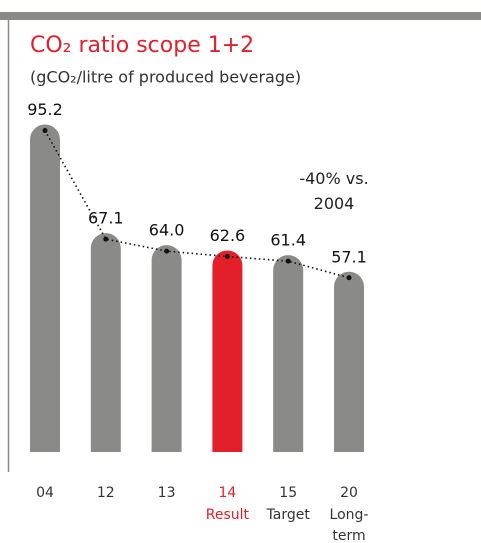 Image resolution: width=481 pixels, height=543 pixels. I want to click on value-label: 67.1, so click(106, 218).